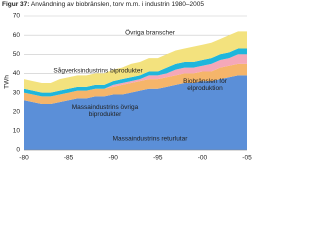 The height and width of the screenshot is (240, 320). I want to click on y-tick-label: 50, so click(17, 54).